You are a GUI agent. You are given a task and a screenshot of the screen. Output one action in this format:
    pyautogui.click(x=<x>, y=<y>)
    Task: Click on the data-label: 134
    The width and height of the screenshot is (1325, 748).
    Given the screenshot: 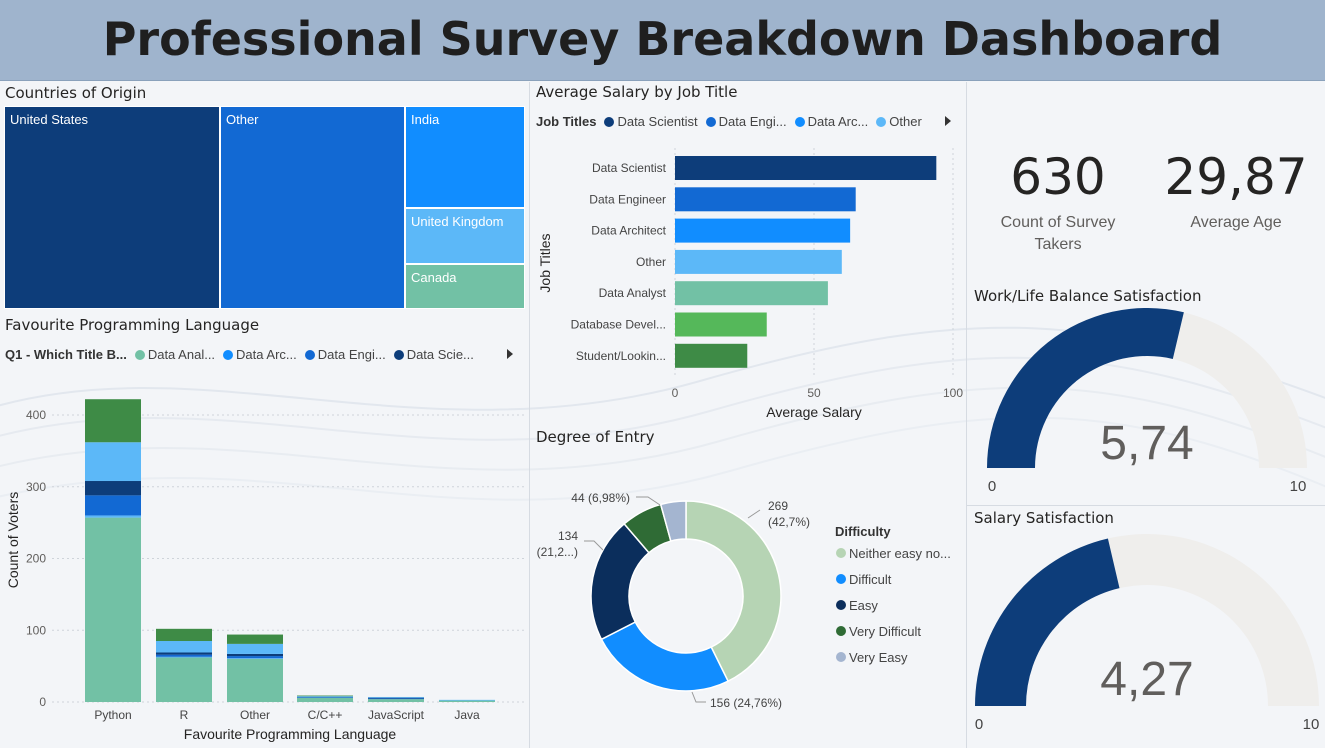 What is the action you would take?
    pyautogui.click(x=568, y=536)
    